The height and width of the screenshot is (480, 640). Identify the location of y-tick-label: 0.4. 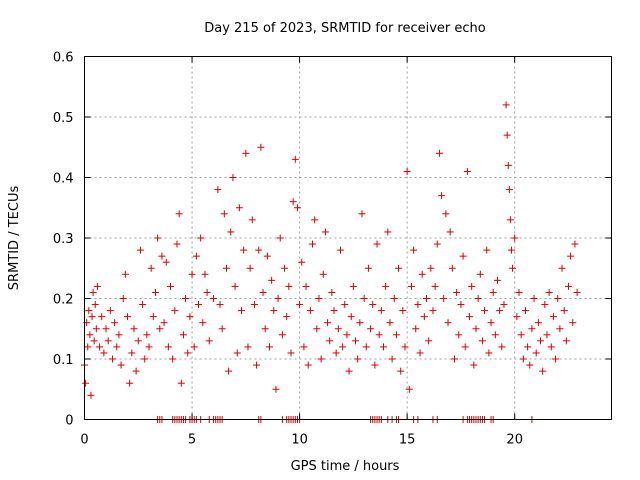
(63, 179).